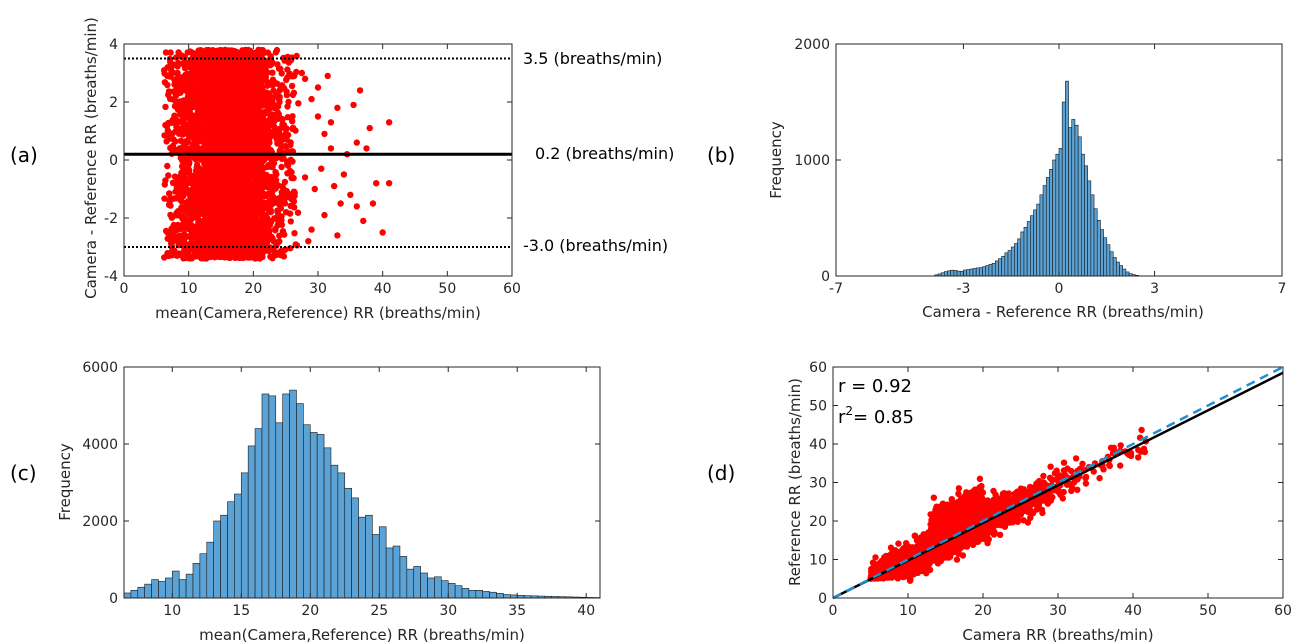  I want to click on panel-label-c: (c), so click(23, 473).